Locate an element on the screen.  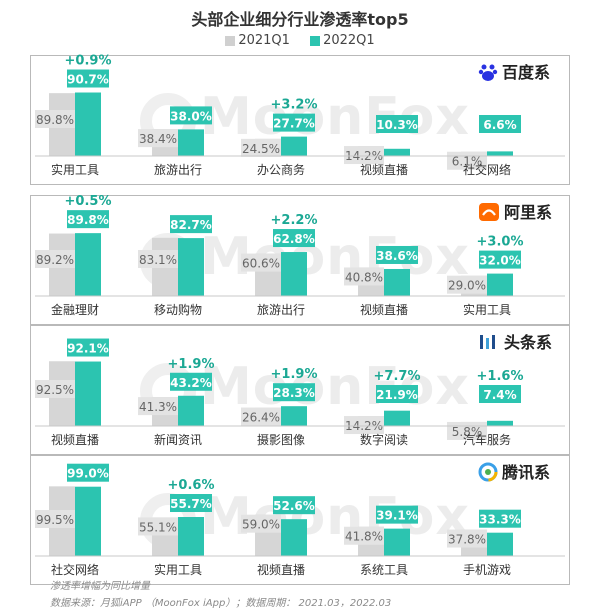
data-label-2022: 52.6% is located at coordinates (294, 506).